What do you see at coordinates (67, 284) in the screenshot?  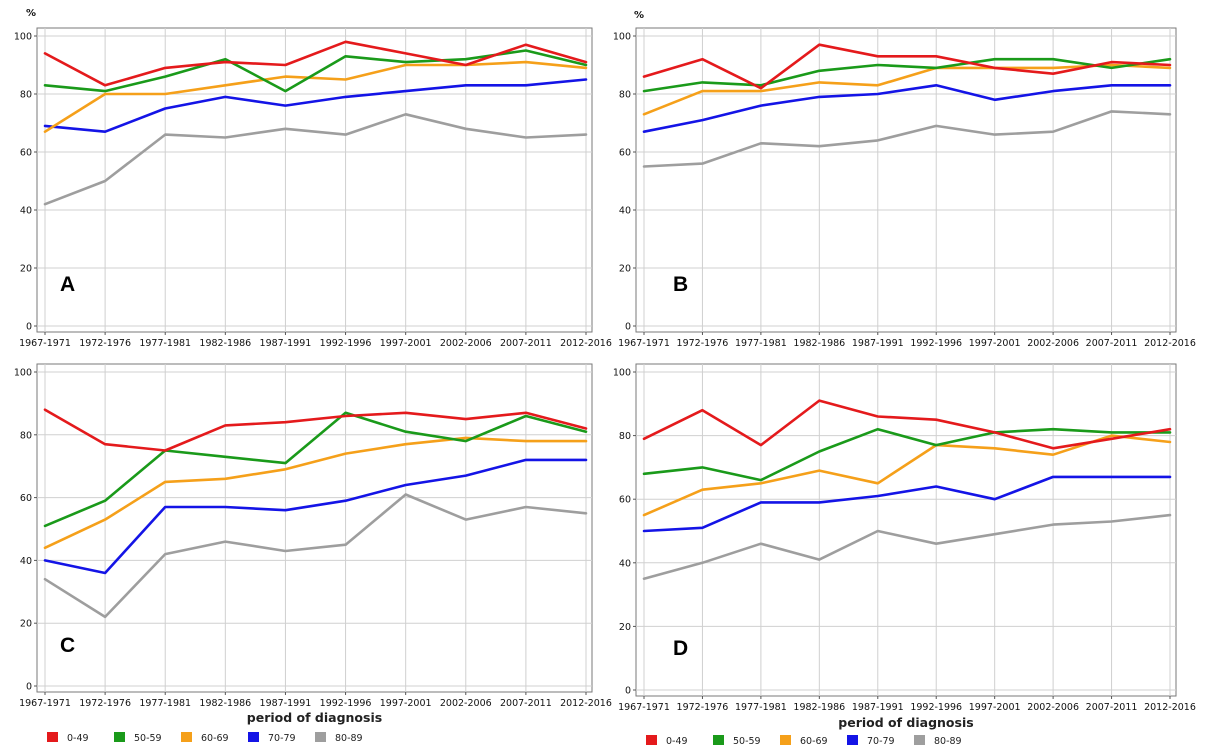 I see `panel-letter: A` at bounding box center [67, 284].